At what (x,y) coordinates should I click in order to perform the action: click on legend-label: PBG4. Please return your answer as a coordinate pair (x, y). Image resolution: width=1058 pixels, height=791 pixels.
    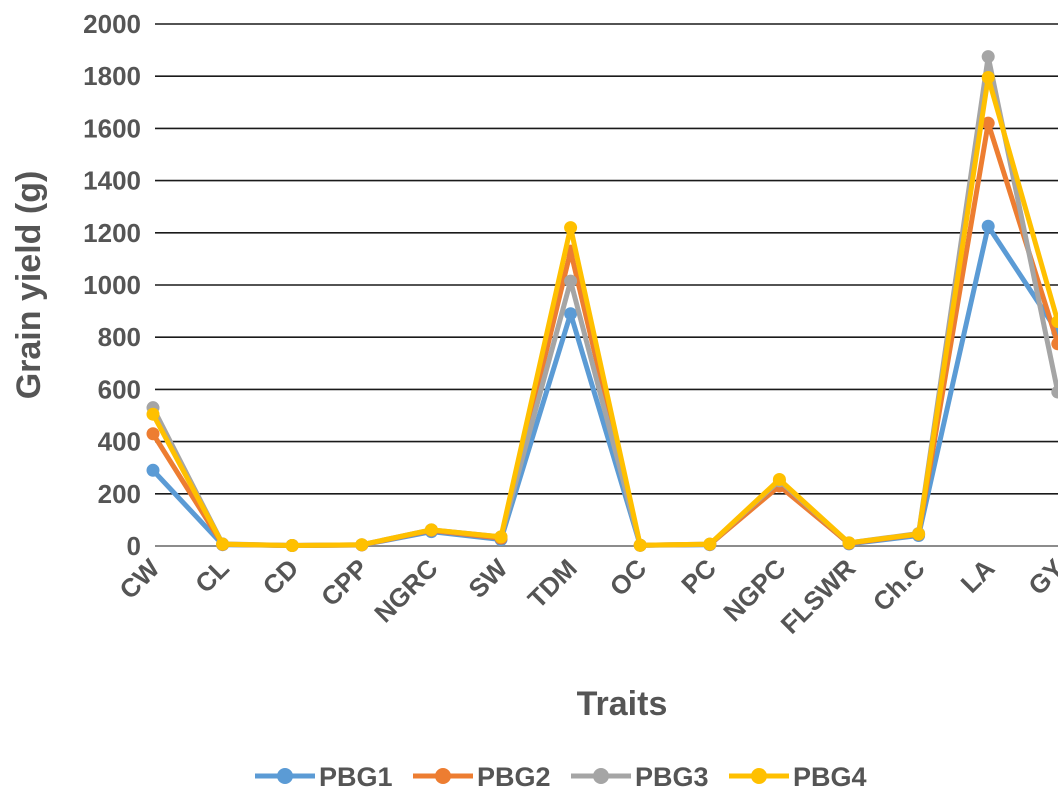
    Looking at the image, I should click on (830, 776).